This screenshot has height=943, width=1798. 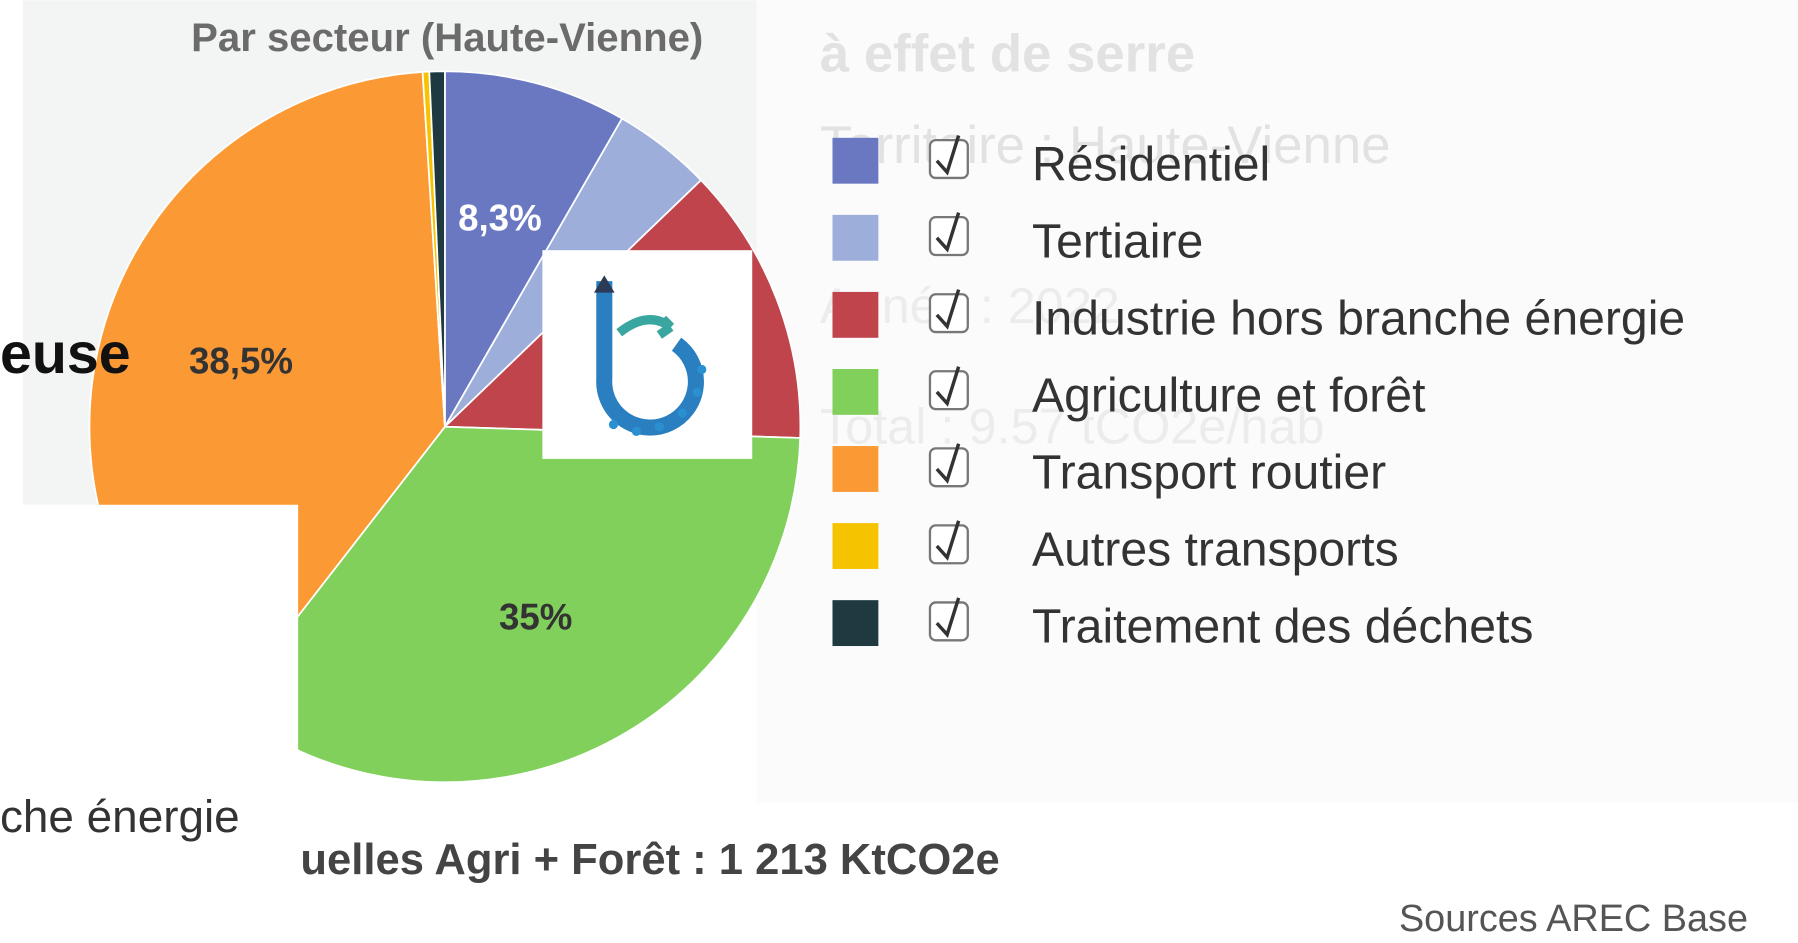 What do you see at coordinates (120, 816) in the screenshot?
I see `left-caption: che énergie` at bounding box center [120, 816].